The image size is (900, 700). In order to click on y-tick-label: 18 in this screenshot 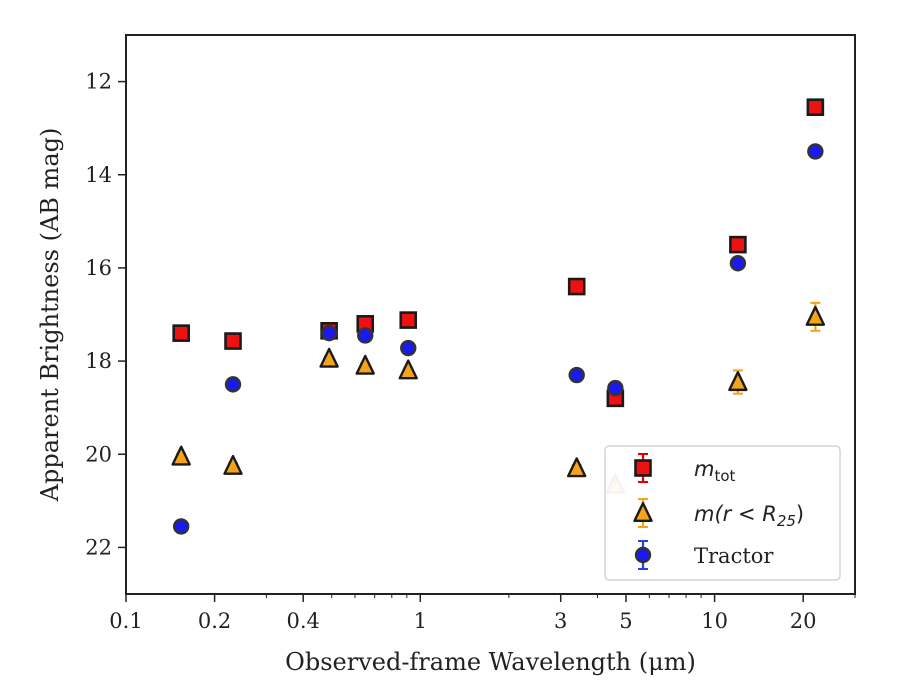, I will do `click(98, 361)`.